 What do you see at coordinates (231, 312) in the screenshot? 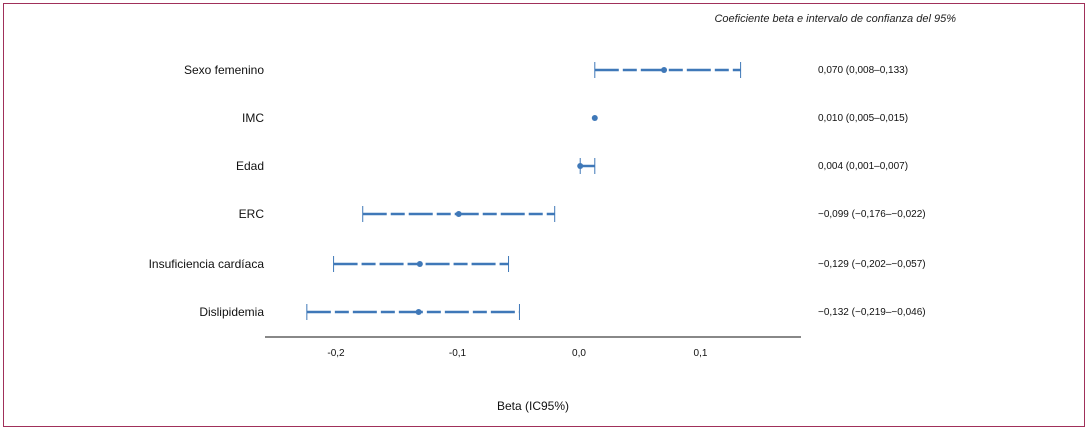
I see `row-label: Dislipidemia` at bounding box center [231, 312].